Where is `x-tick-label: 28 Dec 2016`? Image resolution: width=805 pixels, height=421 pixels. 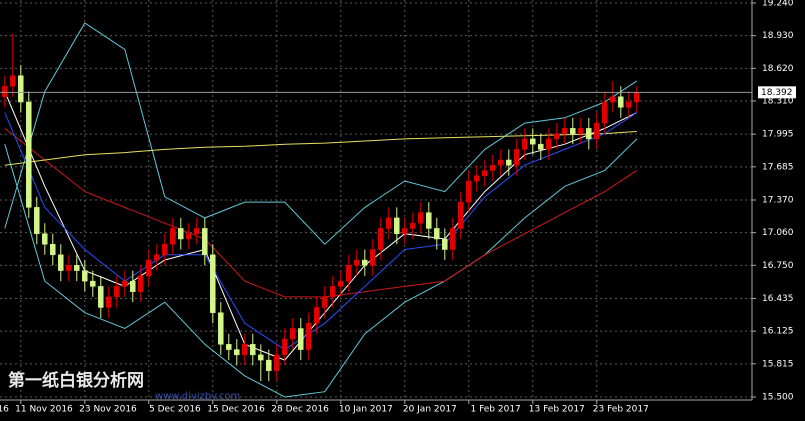
x-tick-label: 28 Dec 2016 is located at coordinates (300, 410).